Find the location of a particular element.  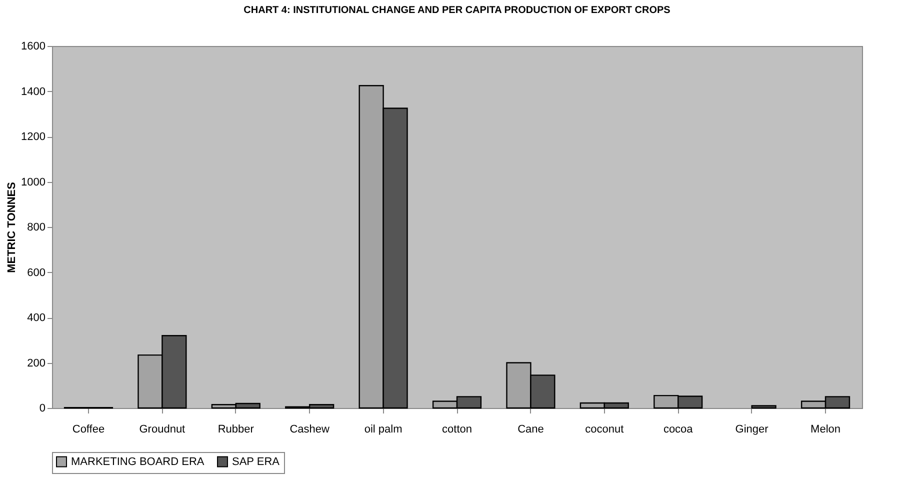

y-tick-label: 800 is located at coordinates (36, 228).